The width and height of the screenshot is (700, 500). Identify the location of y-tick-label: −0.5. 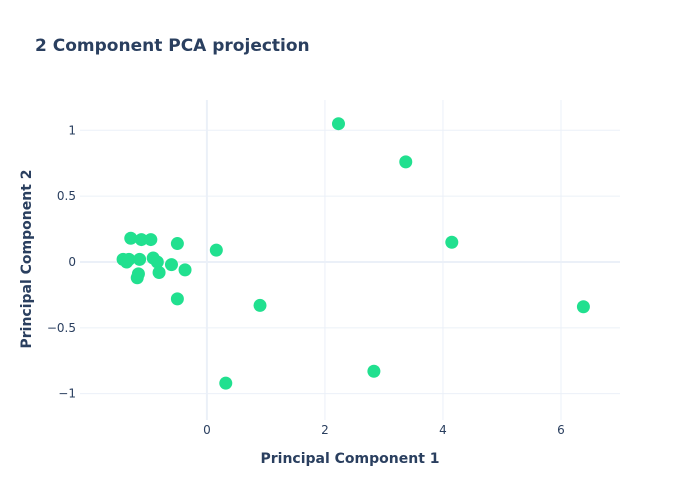
(61, 328).